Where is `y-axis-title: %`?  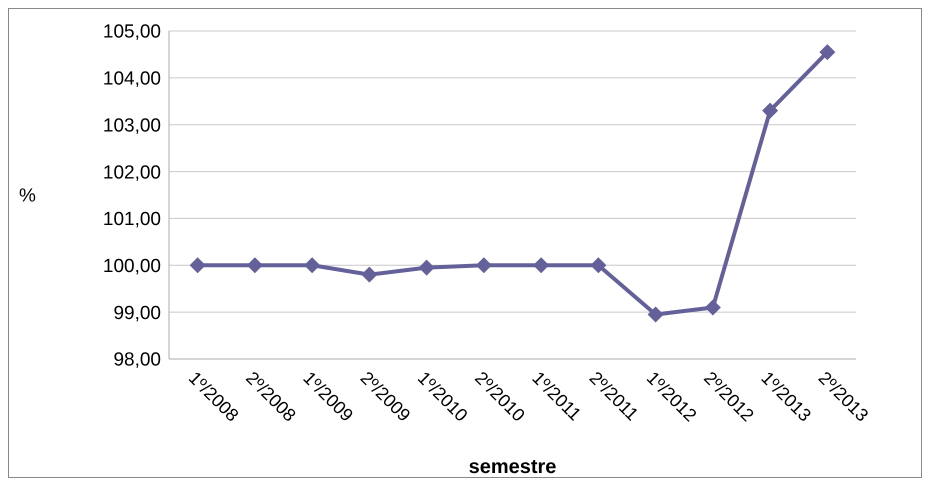 y-axis-title: % is located at coordinates (27, 196).